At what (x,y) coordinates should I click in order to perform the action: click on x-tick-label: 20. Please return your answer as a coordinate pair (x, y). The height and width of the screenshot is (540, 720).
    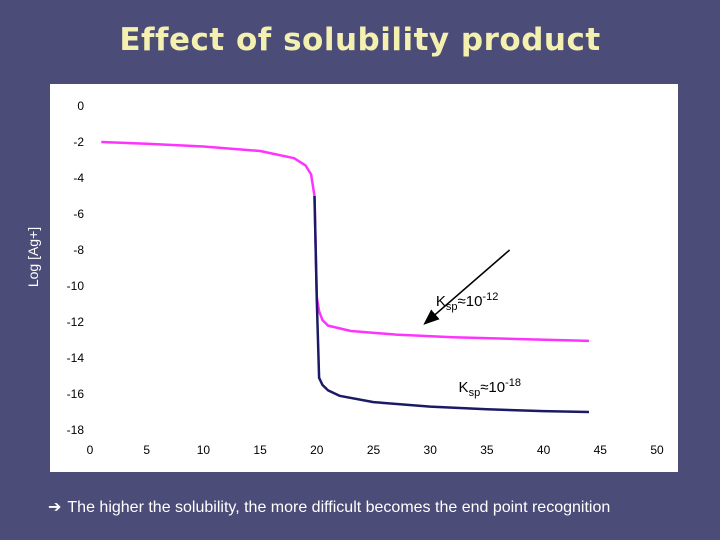
    Looking at the image, I should click on (317, 450).